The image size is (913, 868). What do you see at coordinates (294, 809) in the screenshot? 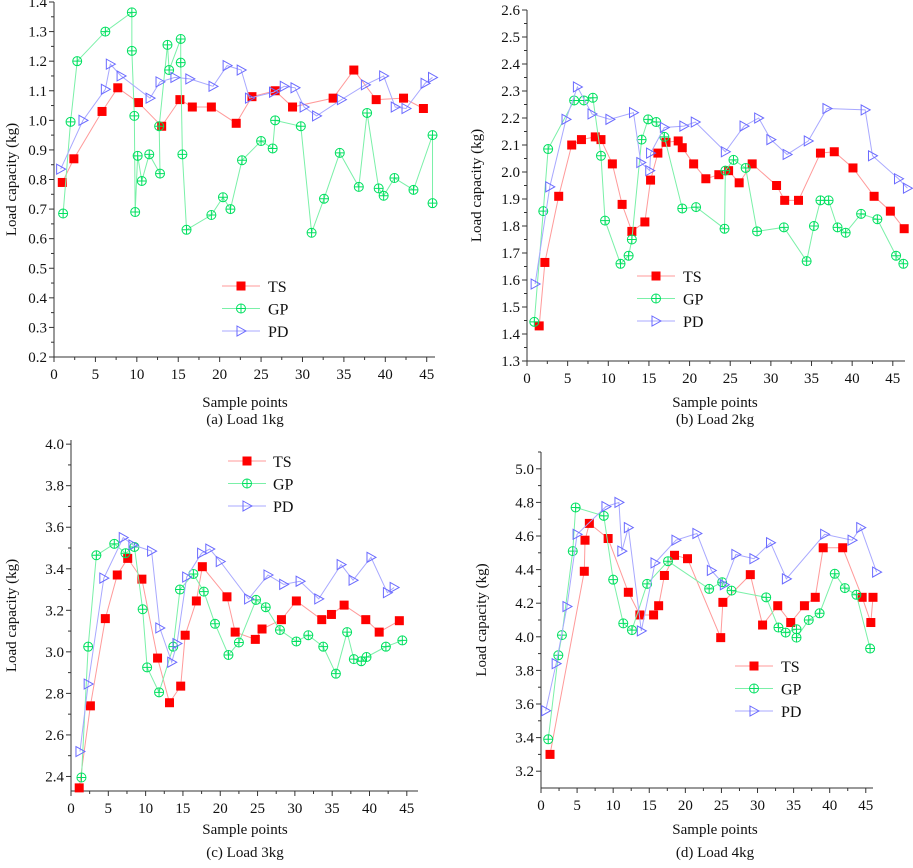
I see `x-tick-label: 30` at bounding box center [294, 809].